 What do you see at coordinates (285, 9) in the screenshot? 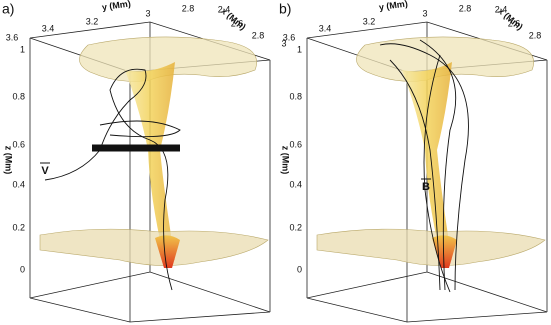
I see `panel-label: b)` at bounding box center [285, 9].